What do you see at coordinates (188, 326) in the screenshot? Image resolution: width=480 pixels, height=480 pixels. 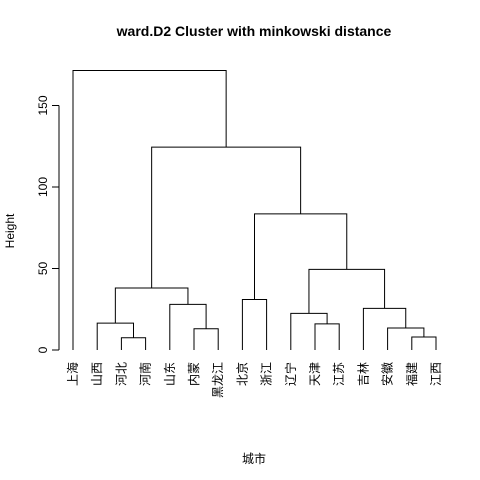 I see `dendrogram-merge-m4` at bounding box center [188, 326].